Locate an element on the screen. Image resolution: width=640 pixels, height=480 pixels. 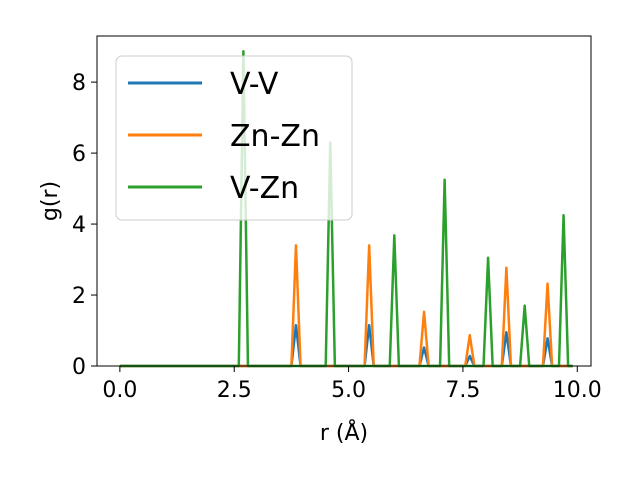
y-tick-label: 2 is located at coordinates (79, 296).